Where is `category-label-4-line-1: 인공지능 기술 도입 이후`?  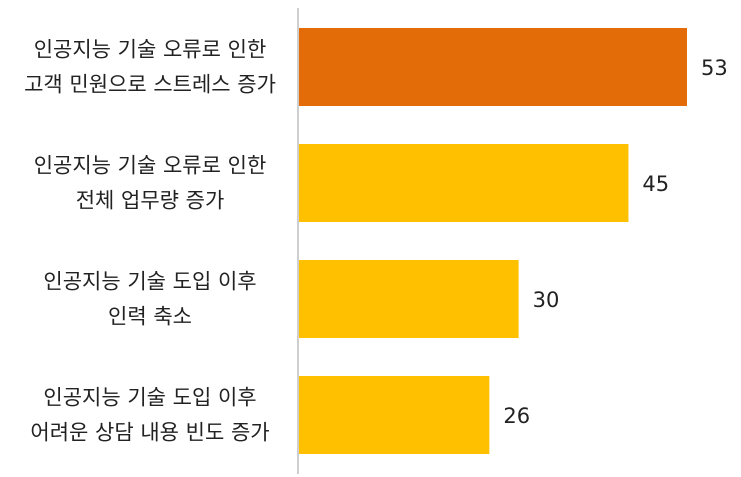 category-label-4-line-1: 인공지능 기술 도입 이후 is located at coordinates (149, 398).